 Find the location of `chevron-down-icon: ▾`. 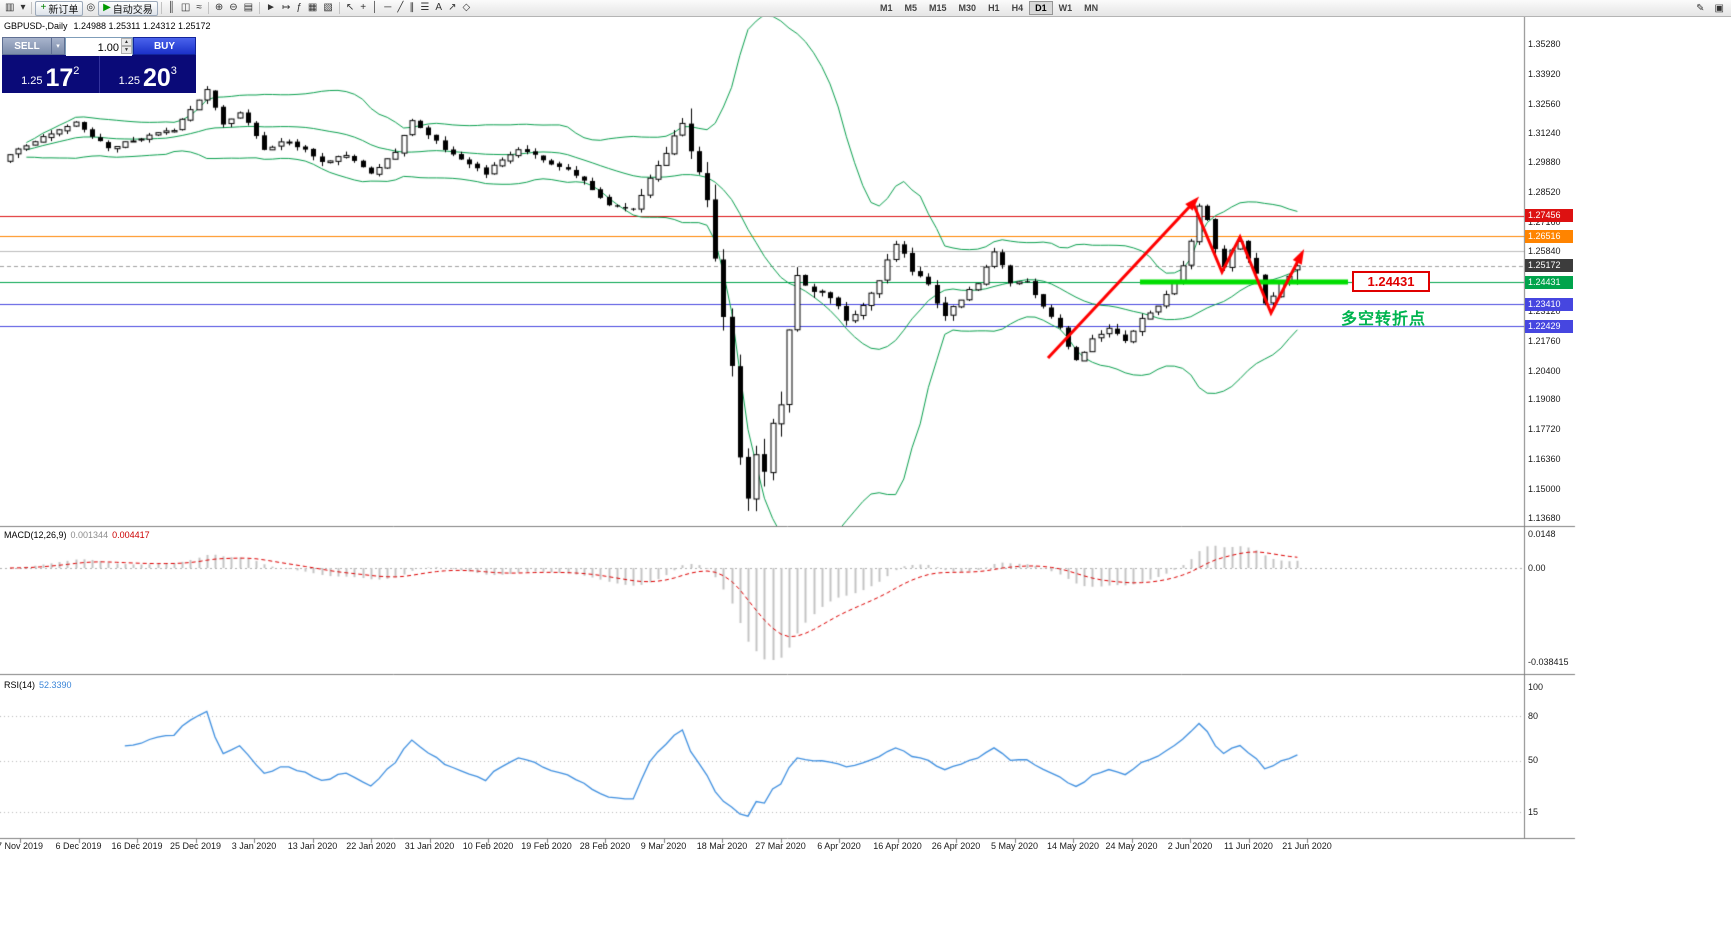

chevron-down-icon: ▾ is located at coordinates (58, 46).